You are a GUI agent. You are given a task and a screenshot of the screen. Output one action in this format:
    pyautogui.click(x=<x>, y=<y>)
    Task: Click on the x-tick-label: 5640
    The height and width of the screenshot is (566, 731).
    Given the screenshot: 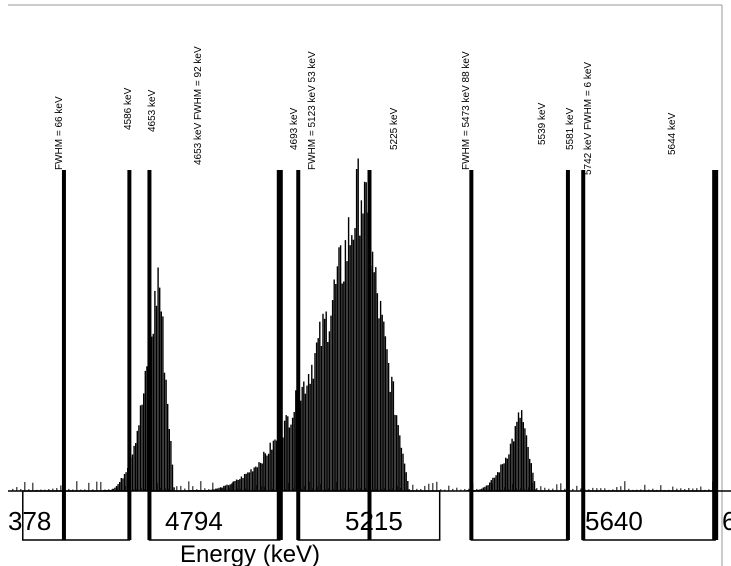 What is the action you would take?
    pyautogui.click(x=614, y=521)
    